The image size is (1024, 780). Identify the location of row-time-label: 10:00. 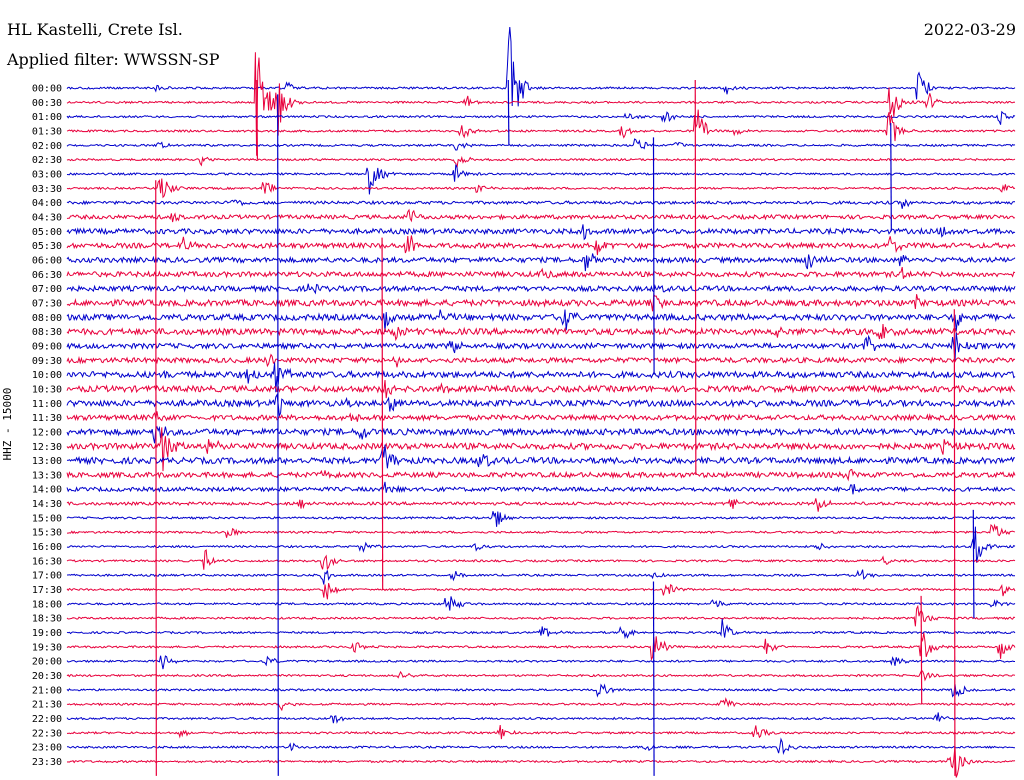
(47, 375).